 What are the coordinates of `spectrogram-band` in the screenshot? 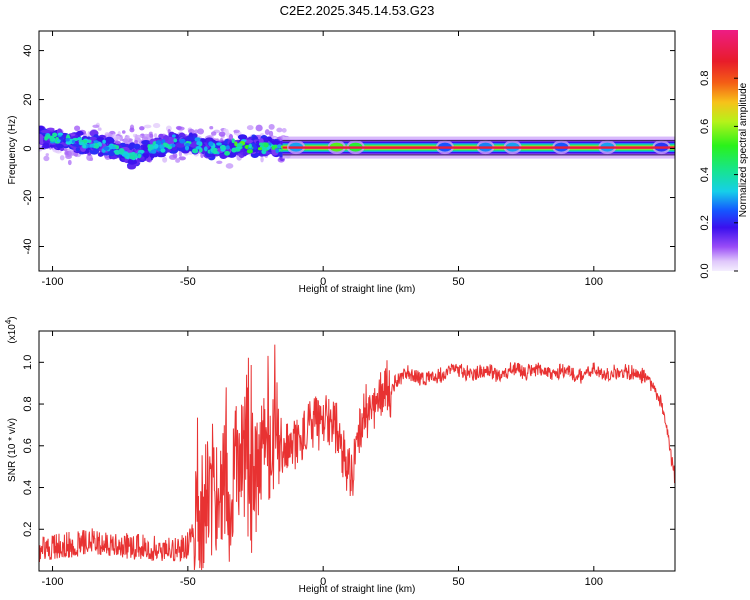 It's located at (478, 147).